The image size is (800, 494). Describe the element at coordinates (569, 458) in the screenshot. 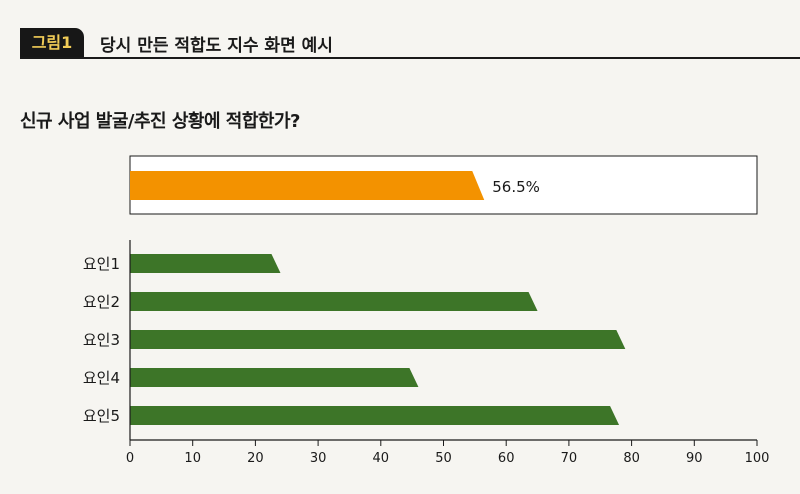

I see `x-tick-label: 70` at that location.